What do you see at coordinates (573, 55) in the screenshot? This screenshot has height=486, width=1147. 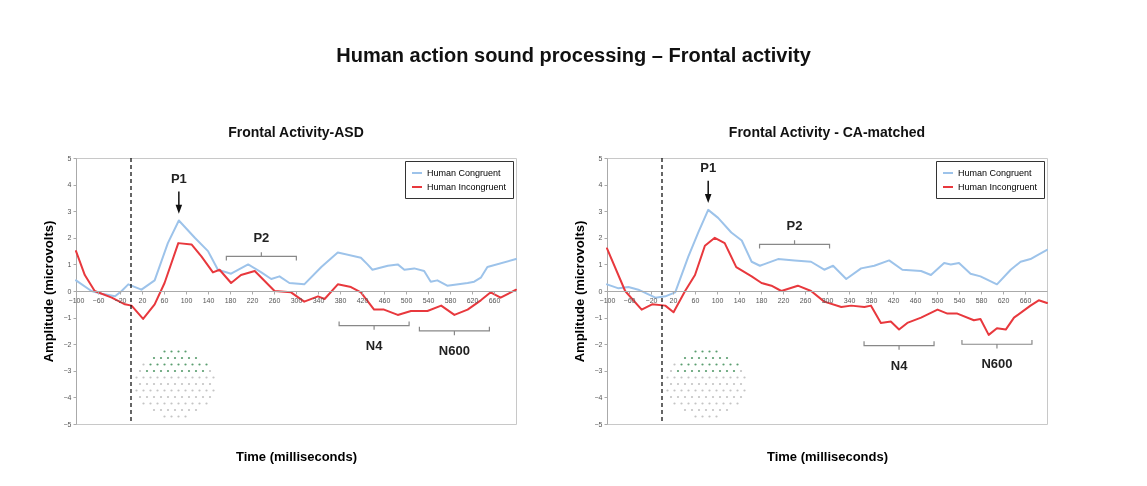 I see `text: Human action sound processing – Frontal activity` at bounding box center [573, 55].